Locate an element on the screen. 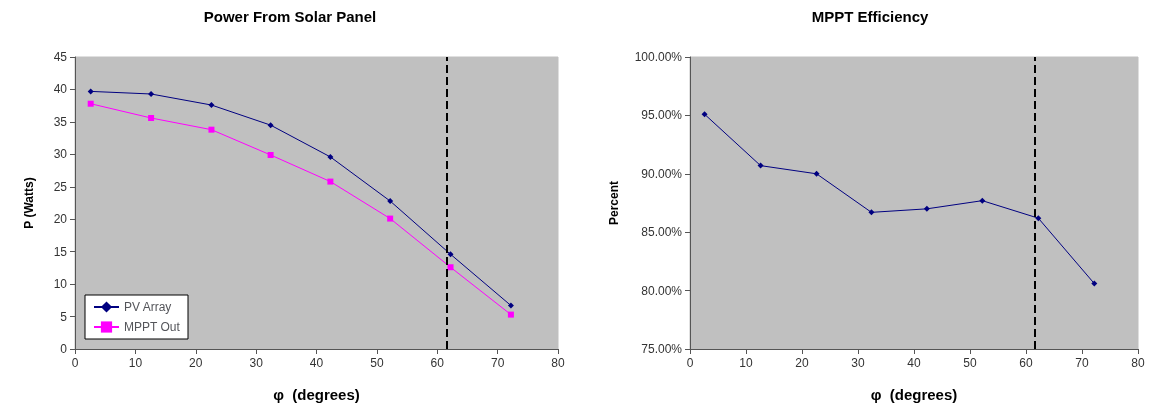 The width and height of the screenshot is (1161, 419). y-tick-label: 0 is located at coordinates (64, 349).